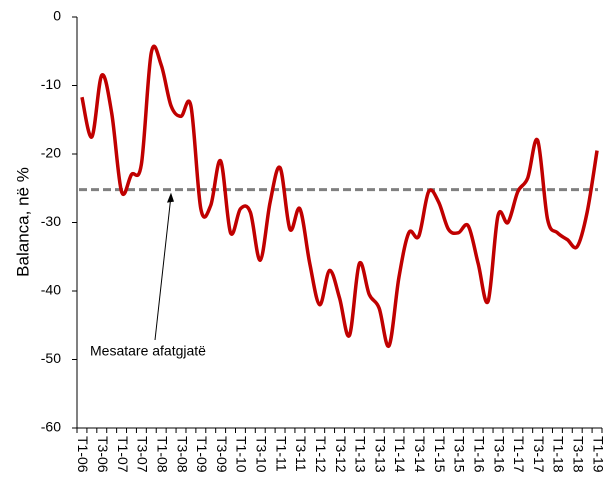  I want to click on x-tick-label: T1-19, so click(598, 454).